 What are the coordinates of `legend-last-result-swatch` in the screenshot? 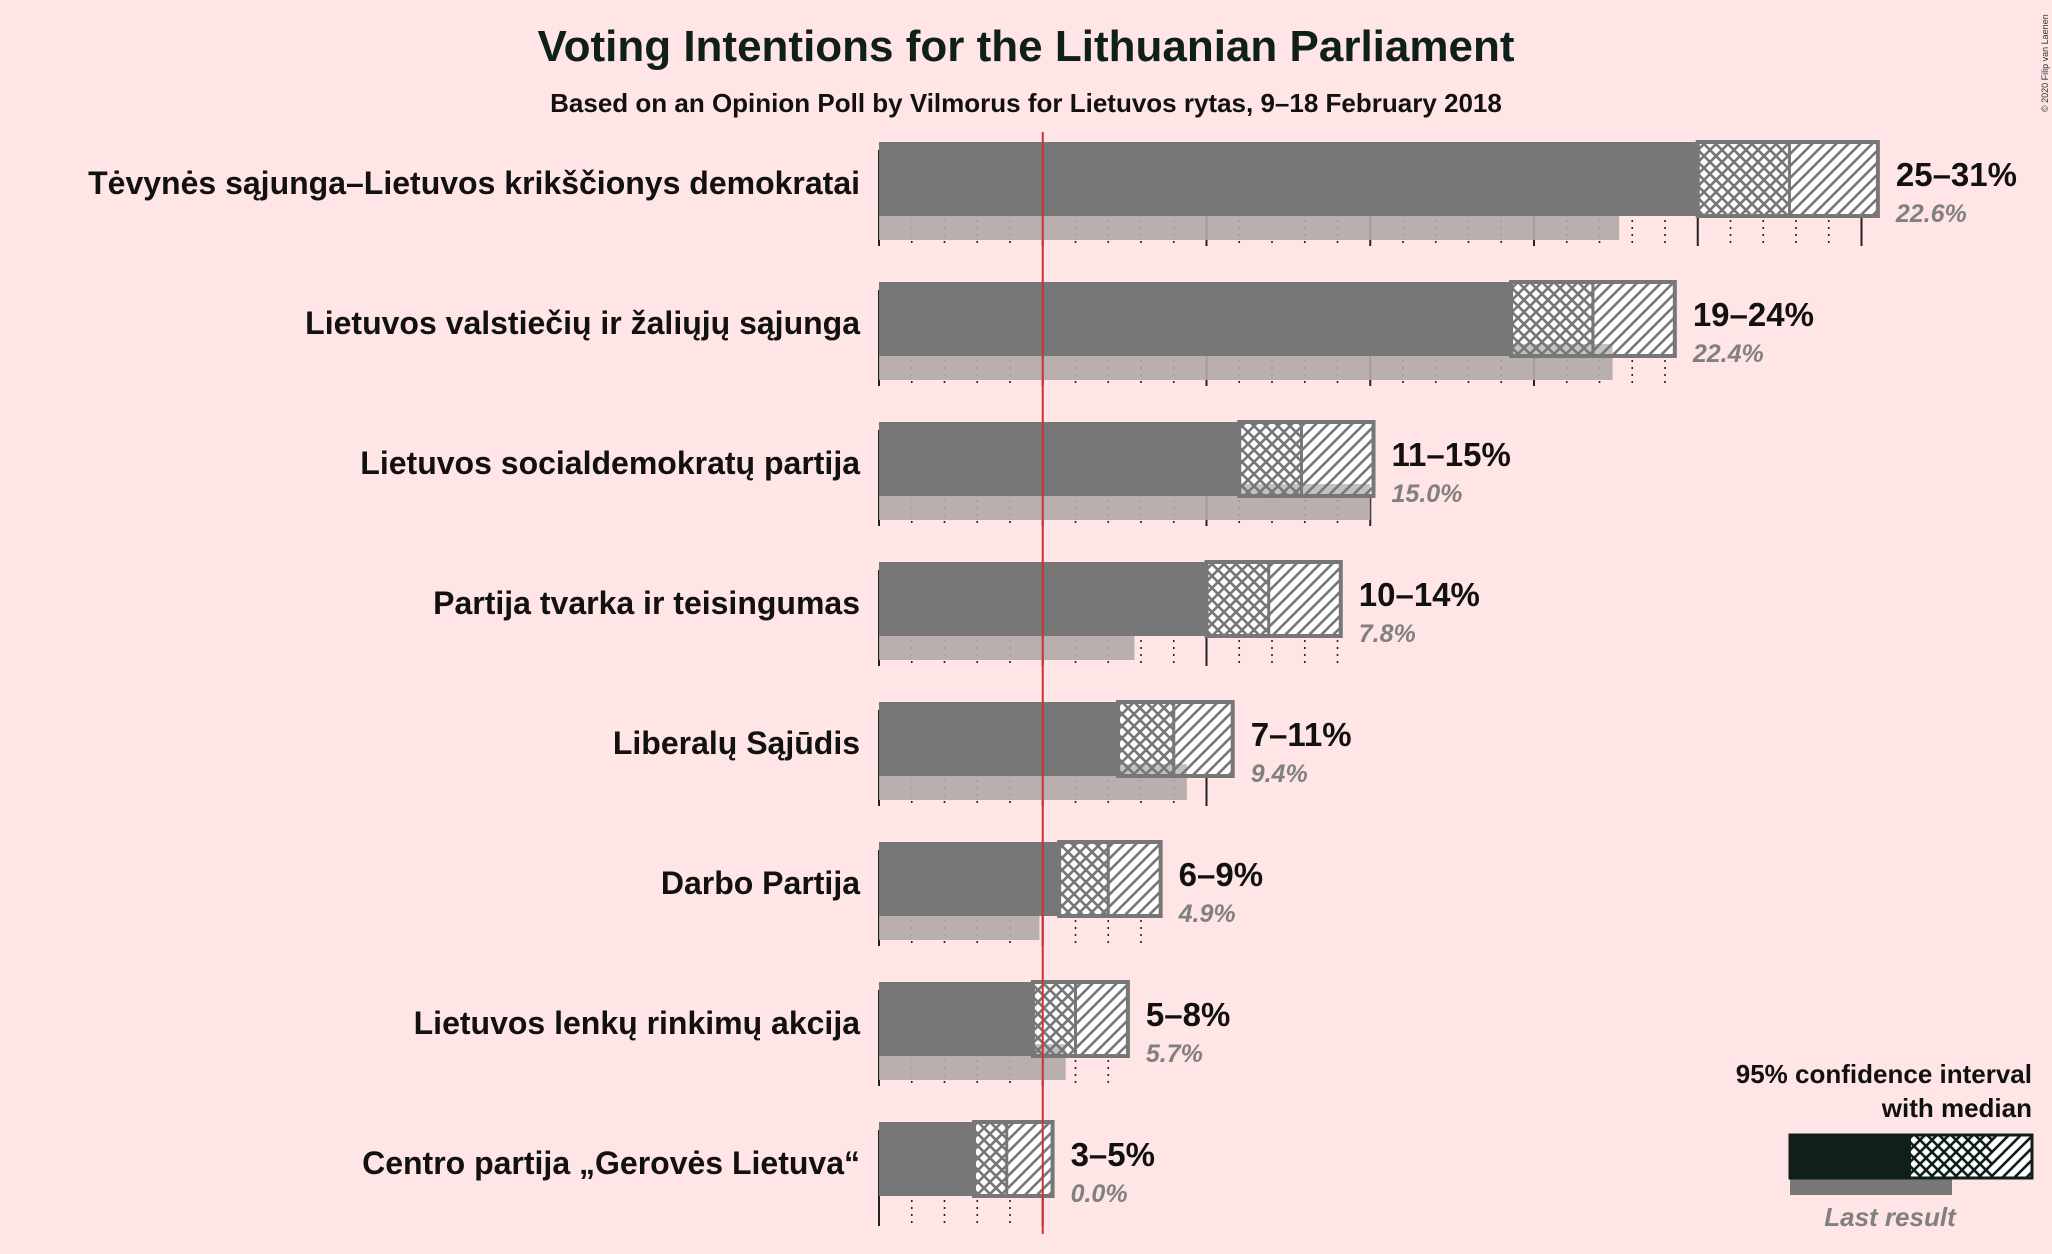 It's located at (1871, 1185).